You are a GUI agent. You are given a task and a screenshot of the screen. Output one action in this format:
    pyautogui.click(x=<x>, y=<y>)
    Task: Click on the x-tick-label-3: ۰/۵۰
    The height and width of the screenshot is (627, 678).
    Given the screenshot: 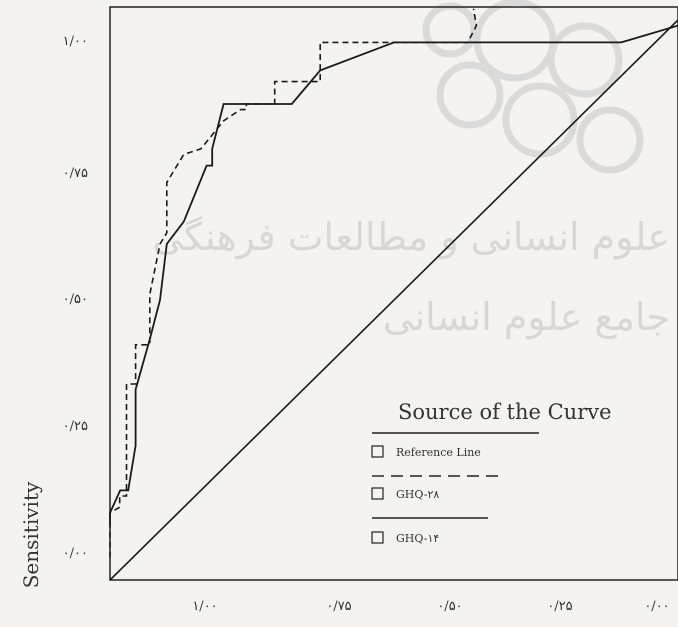 What is the action you would take?
    pyautogui.click(x=449, y=606)
    